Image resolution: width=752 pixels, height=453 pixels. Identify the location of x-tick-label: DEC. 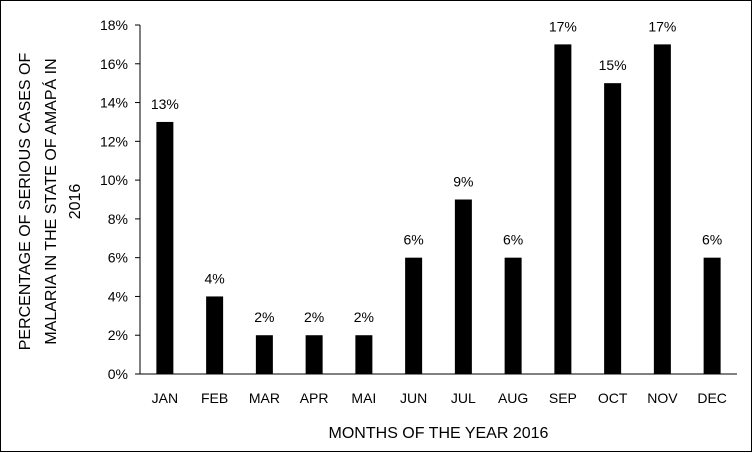
(712, 398).